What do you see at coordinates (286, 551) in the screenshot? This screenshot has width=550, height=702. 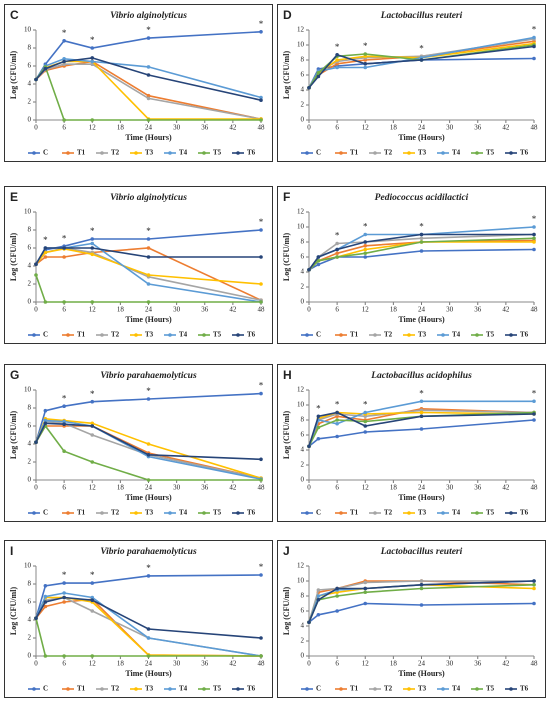 I see `panel-label: J` at bounding box center [286, 551].